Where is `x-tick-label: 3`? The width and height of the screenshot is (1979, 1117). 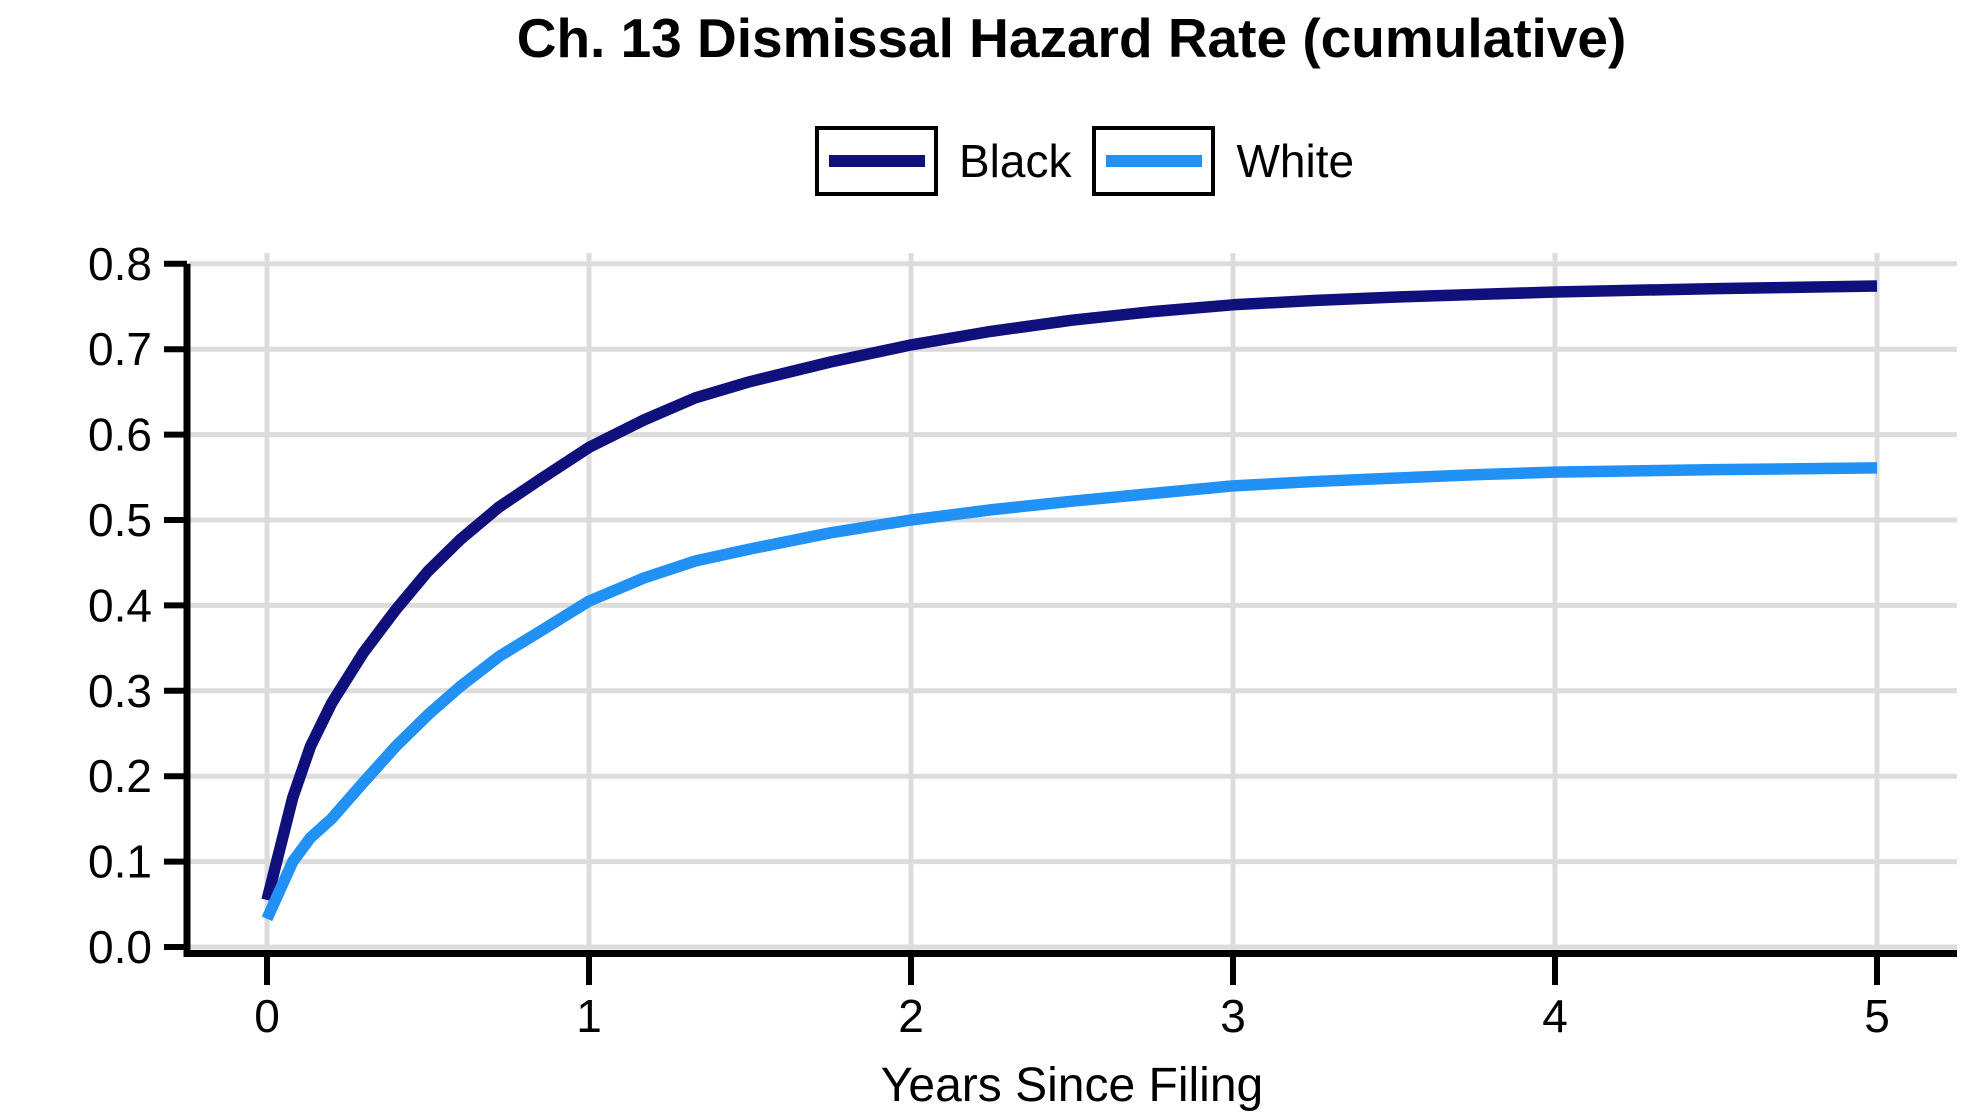
x-tick-label: 3 is located at coordinates (1233, 1016).